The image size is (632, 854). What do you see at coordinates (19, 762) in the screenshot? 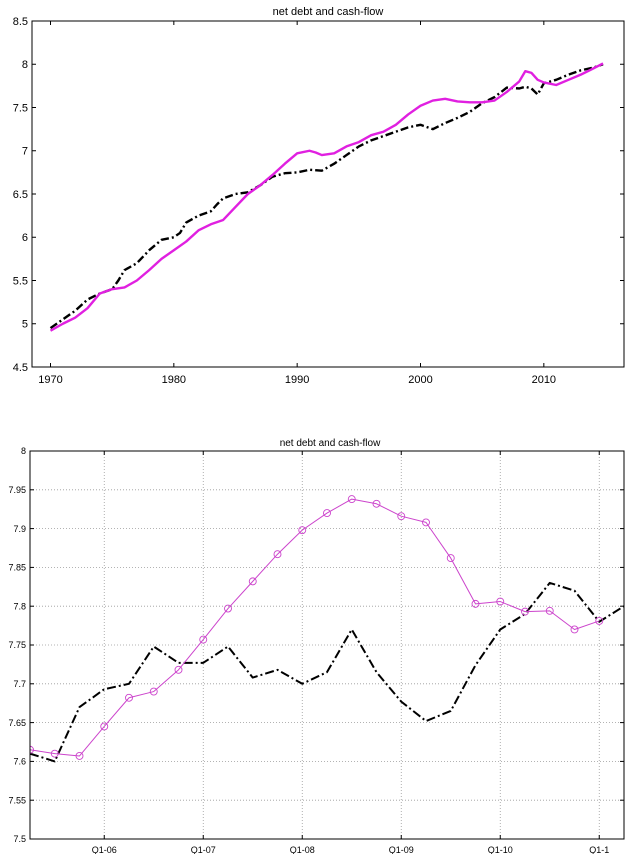
I see `y-tick-label: 7.6` at bounding box center [19, 762].